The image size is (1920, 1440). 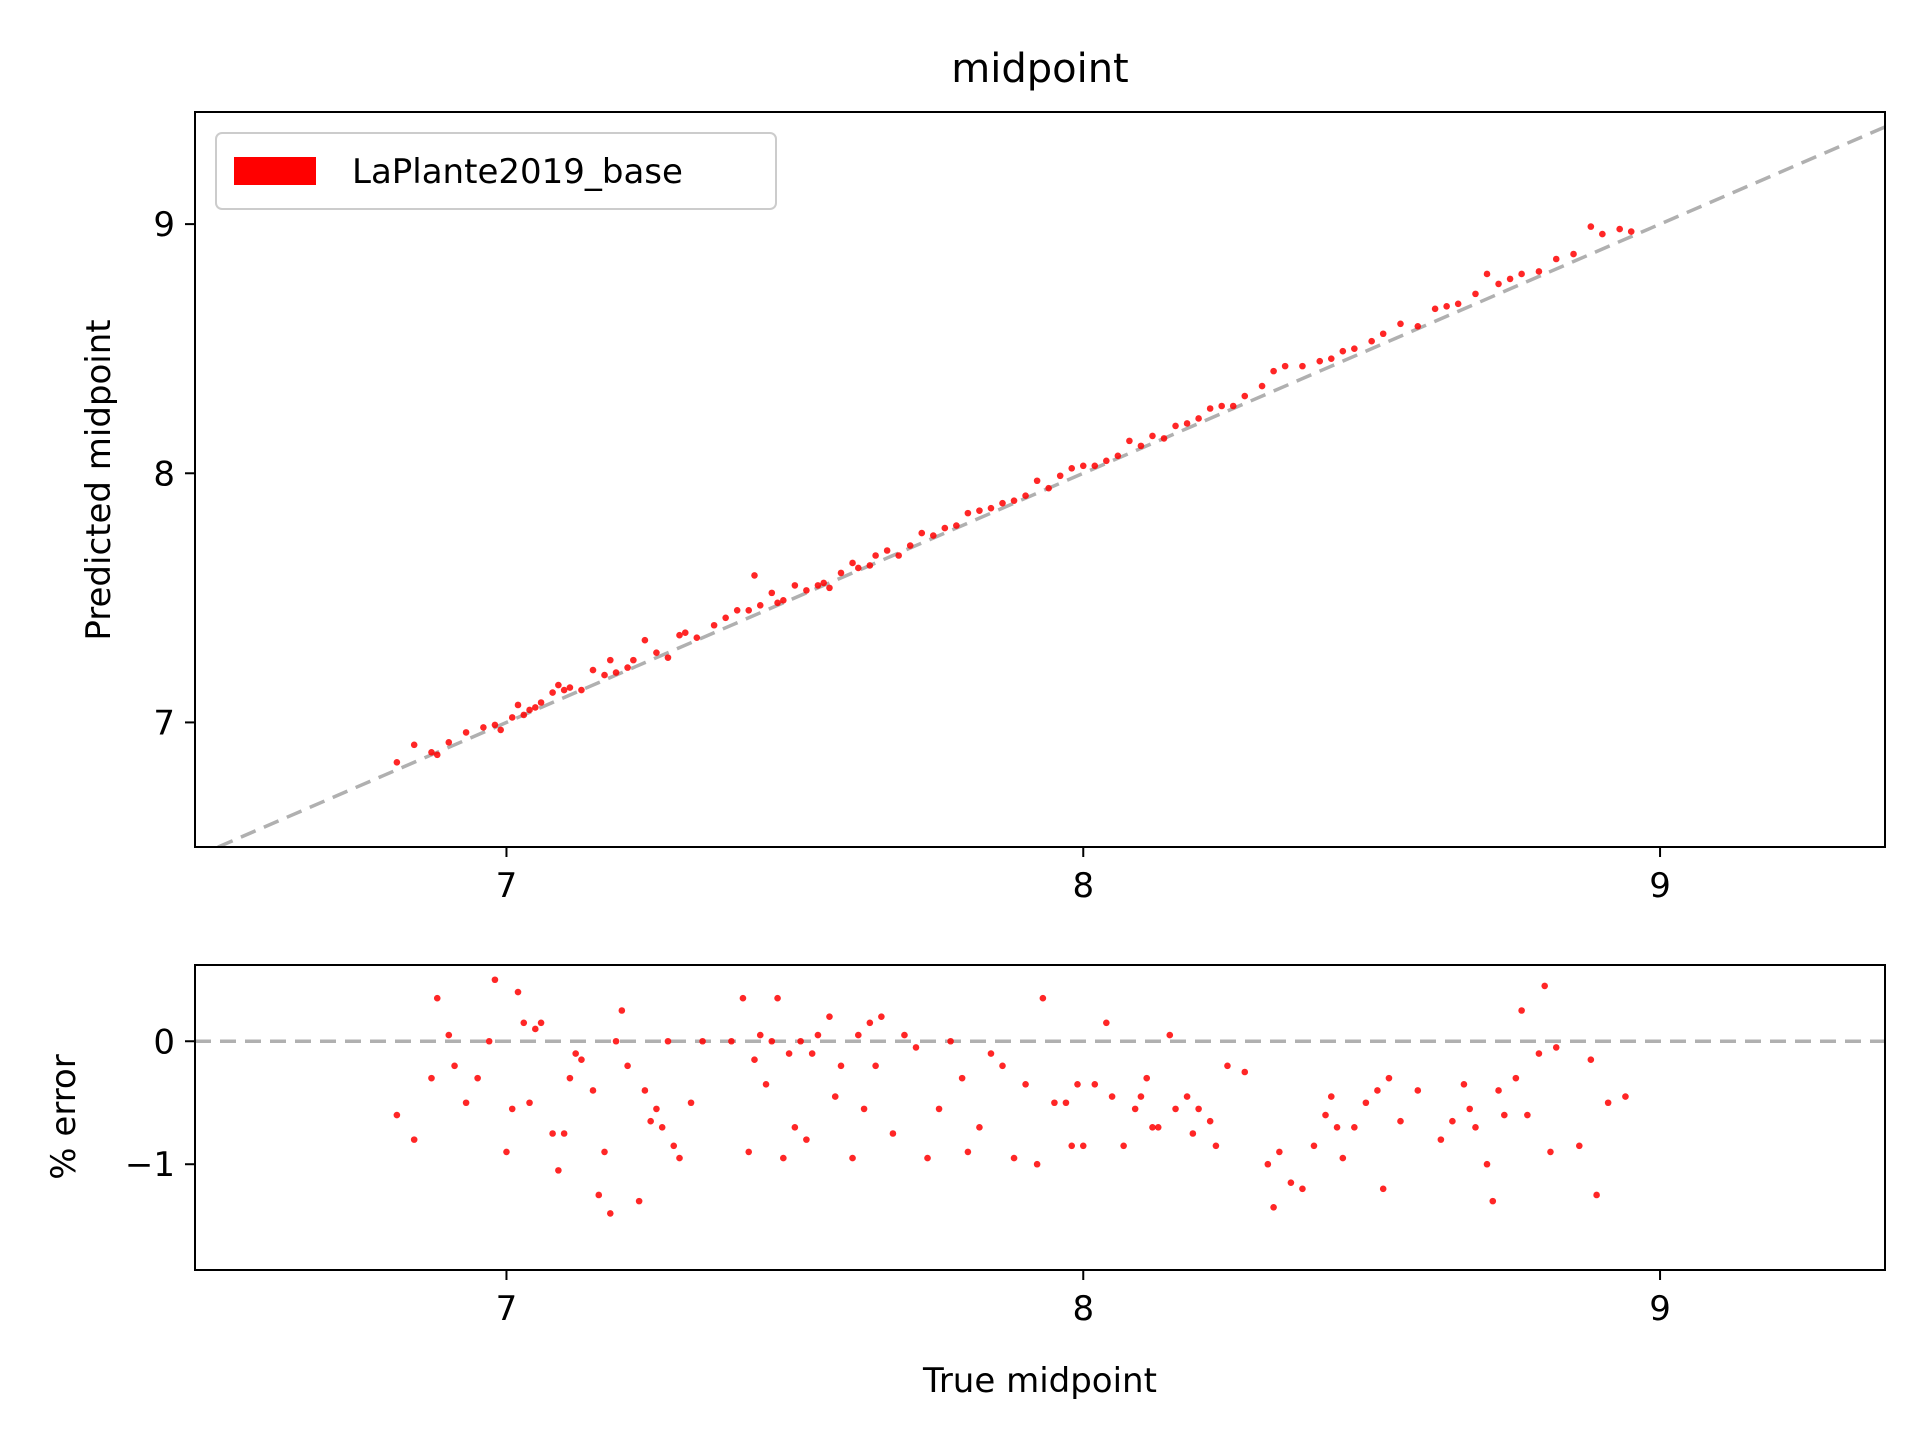 I want to click on x-tick-label: 7, so click(x=507, y=886).